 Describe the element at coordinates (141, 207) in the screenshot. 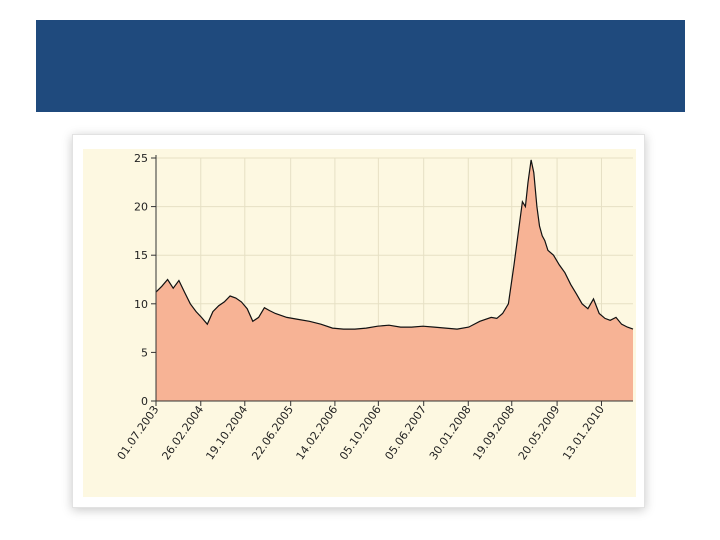

I see `y-tick-label: 20` at that location.